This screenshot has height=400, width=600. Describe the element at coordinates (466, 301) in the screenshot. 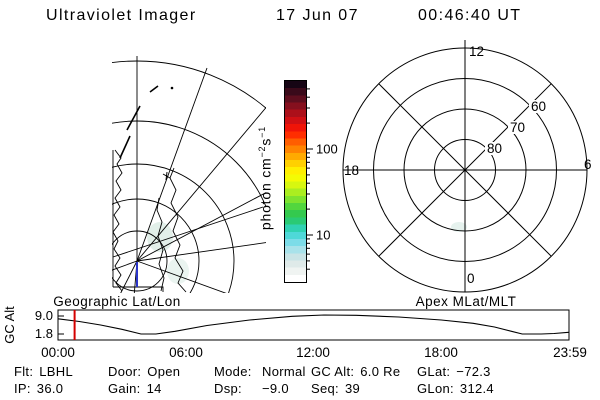

I see `polar-caption: Apex MLat/MLT` at that location.